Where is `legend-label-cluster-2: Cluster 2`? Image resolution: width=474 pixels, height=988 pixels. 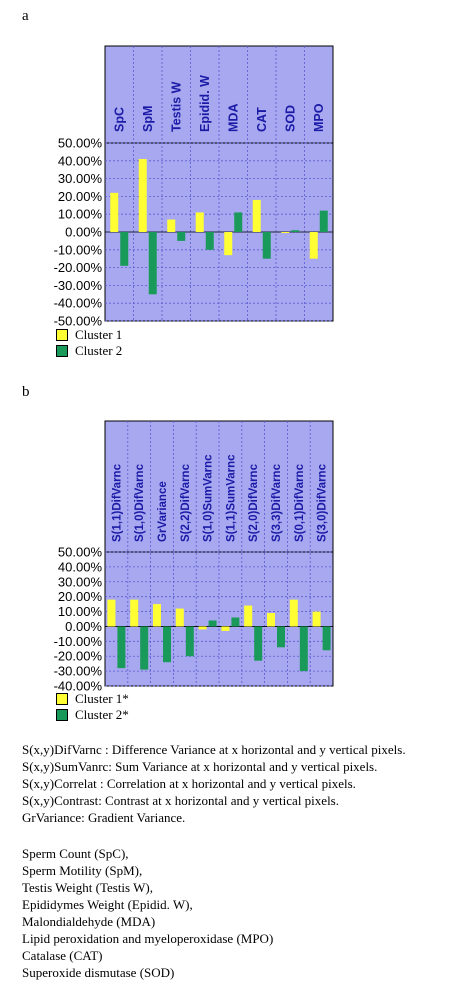
legend-label-cluster-2: Cluster 2 is located at coordinates (99, 350).